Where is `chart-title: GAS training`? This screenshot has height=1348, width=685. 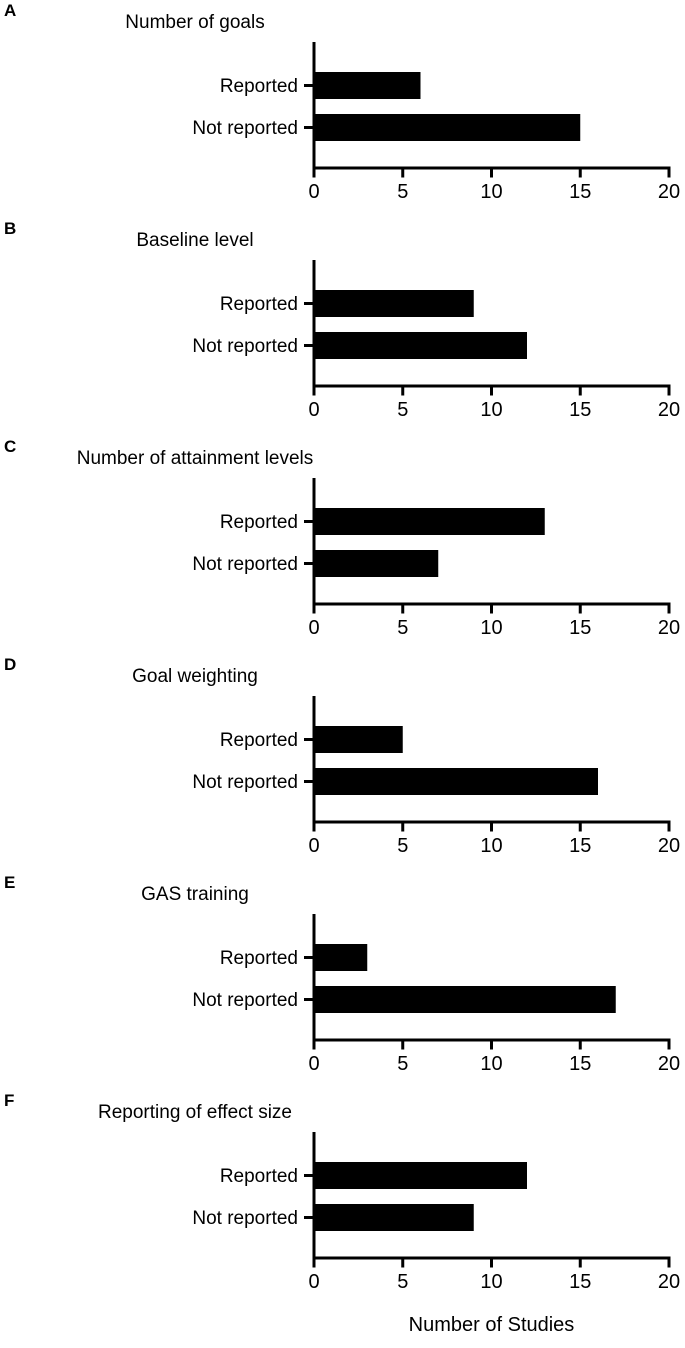
chart-title: GAS training is located at coordinates (195, 894).